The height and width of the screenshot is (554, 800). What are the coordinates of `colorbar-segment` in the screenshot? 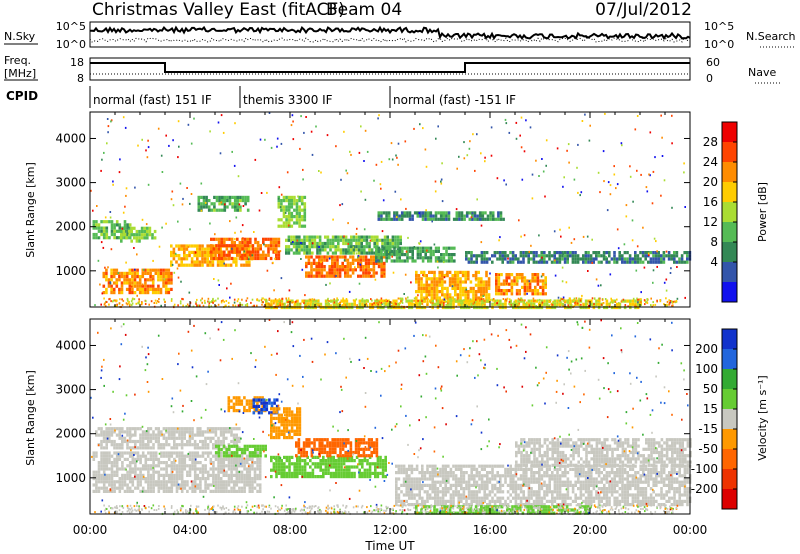 It's located at (729, 232).